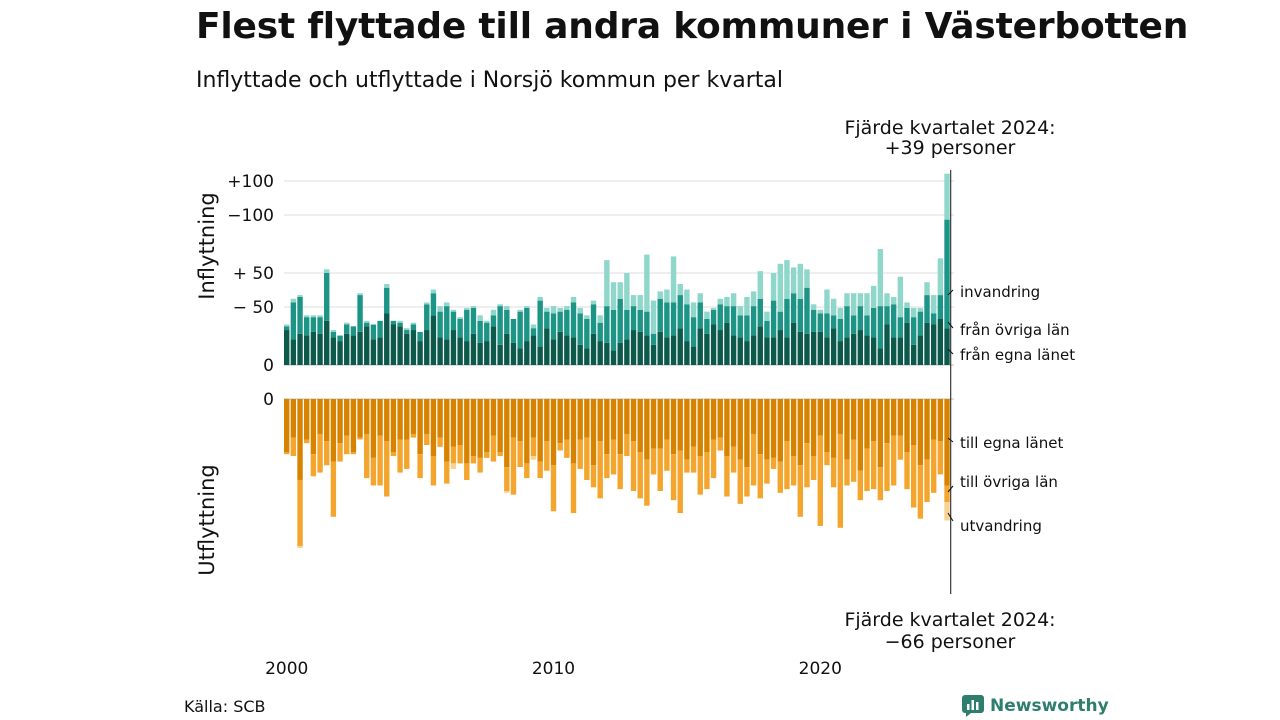 This screenshot has height=720, width=1280. I want to click on x-tick-label: 2020, so click(820, 669).